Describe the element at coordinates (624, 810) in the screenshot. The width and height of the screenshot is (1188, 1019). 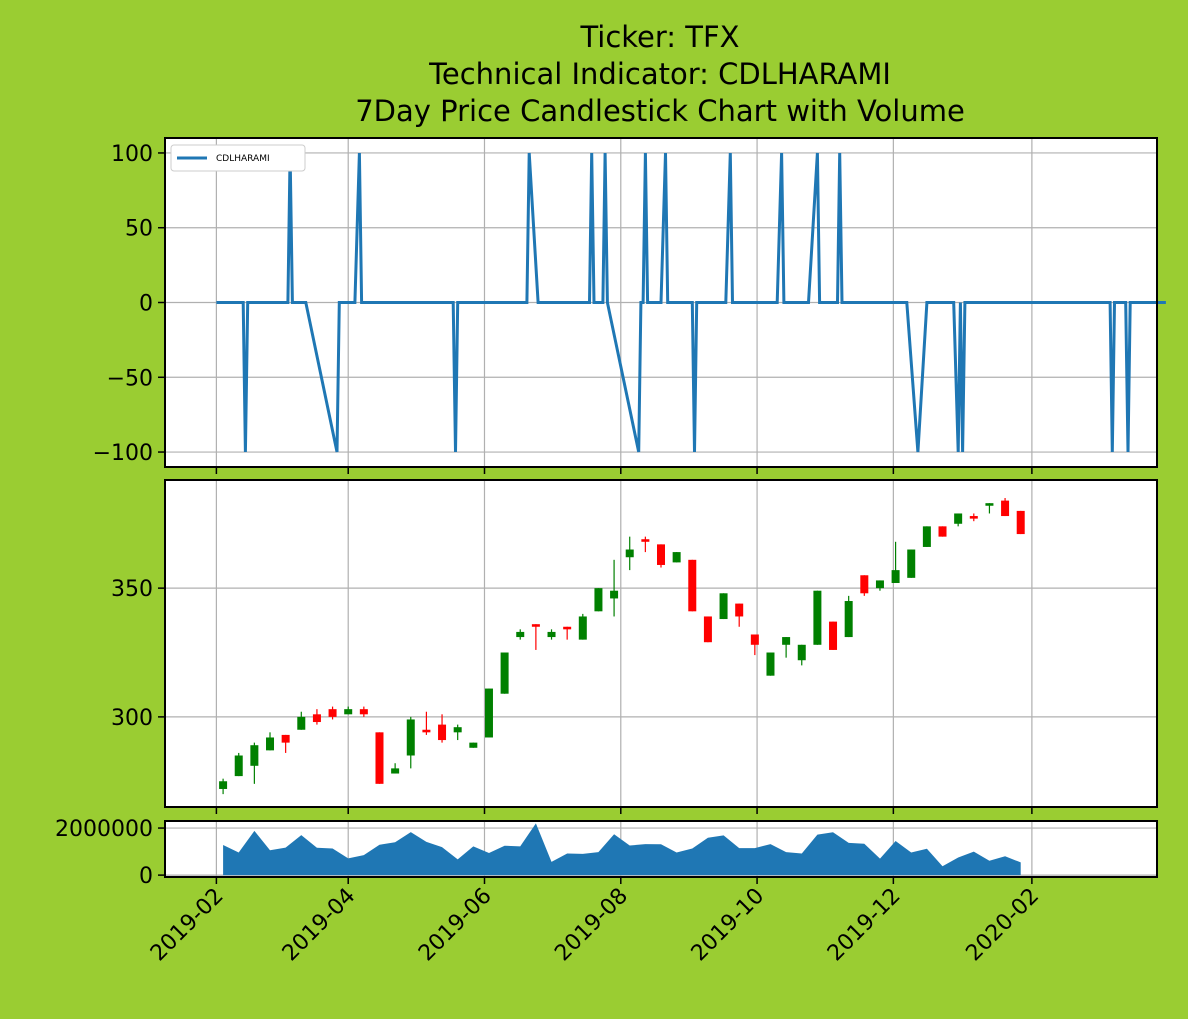
I see `price-x-ticks` at that location.